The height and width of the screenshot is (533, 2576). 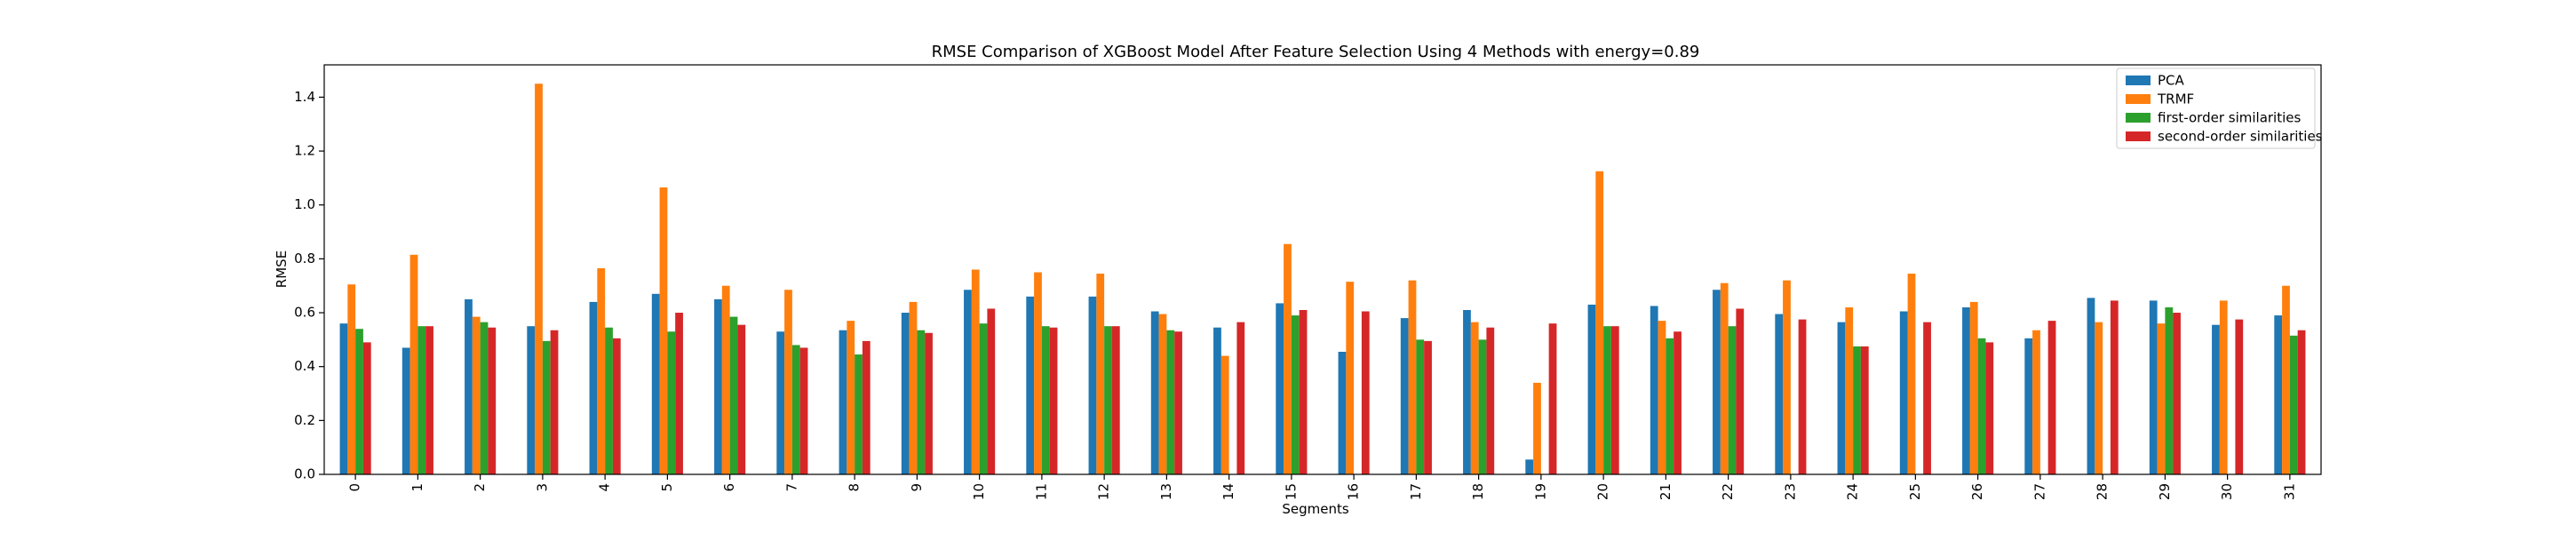 What do you see at coordinates (609, 401) in the screenshot?
I see `bar-4-first-order-similarities` at bounding box center [609, 401].